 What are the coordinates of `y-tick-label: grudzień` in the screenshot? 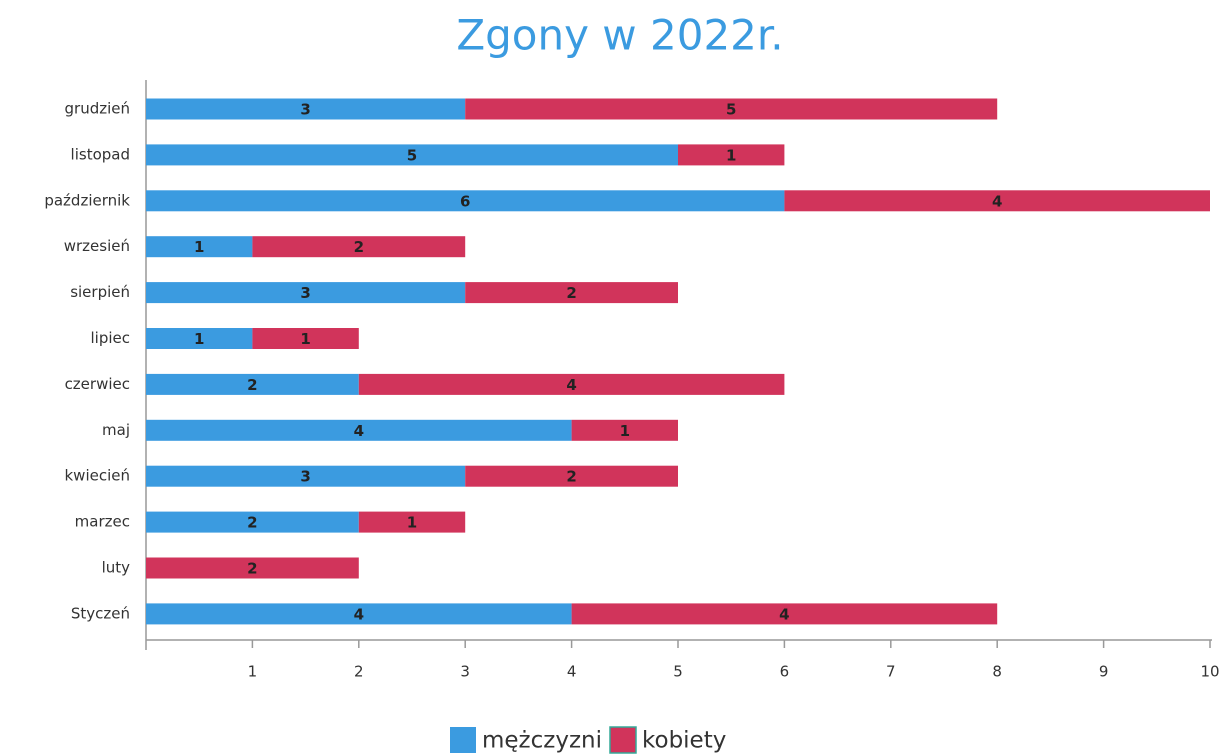 It's located at (98, 109).